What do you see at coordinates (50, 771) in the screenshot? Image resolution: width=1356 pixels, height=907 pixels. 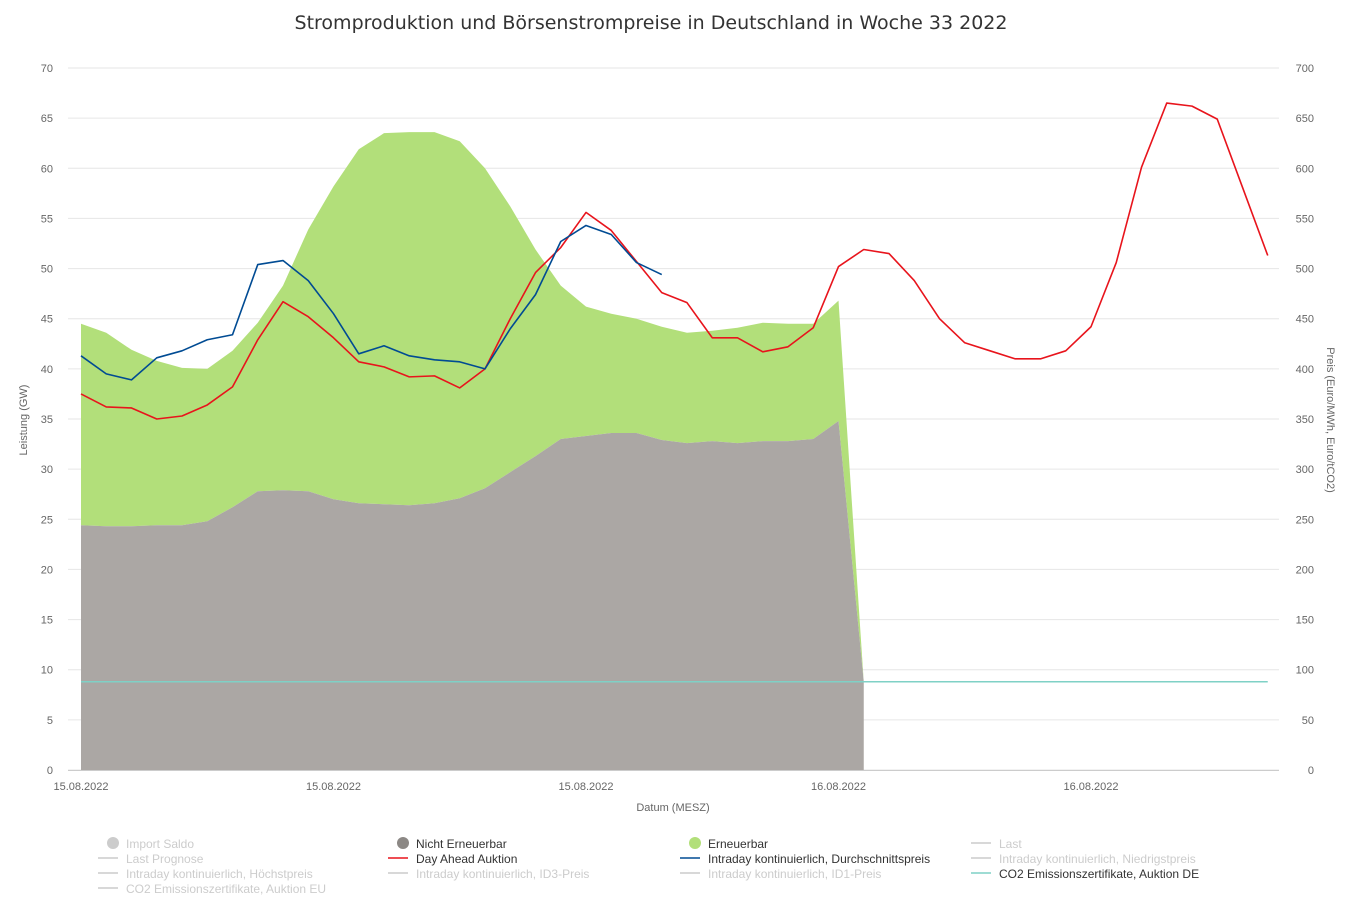 I see `y-tick-label-left: 0` at bounding box center [50, 771].